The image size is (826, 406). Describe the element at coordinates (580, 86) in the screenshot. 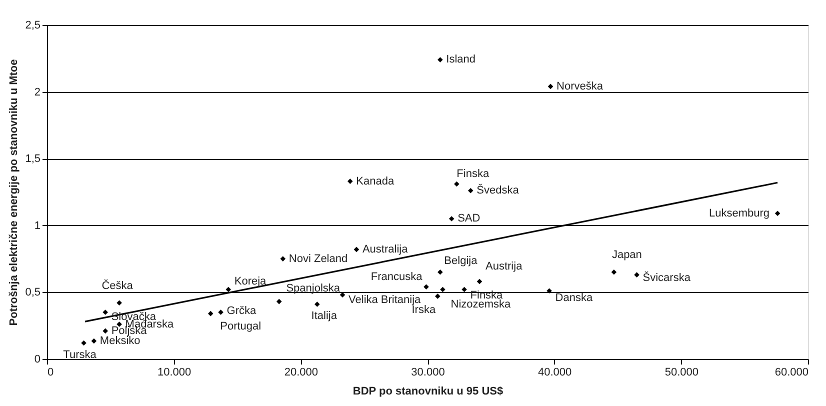

I see `annotation: Norveška` at that location.